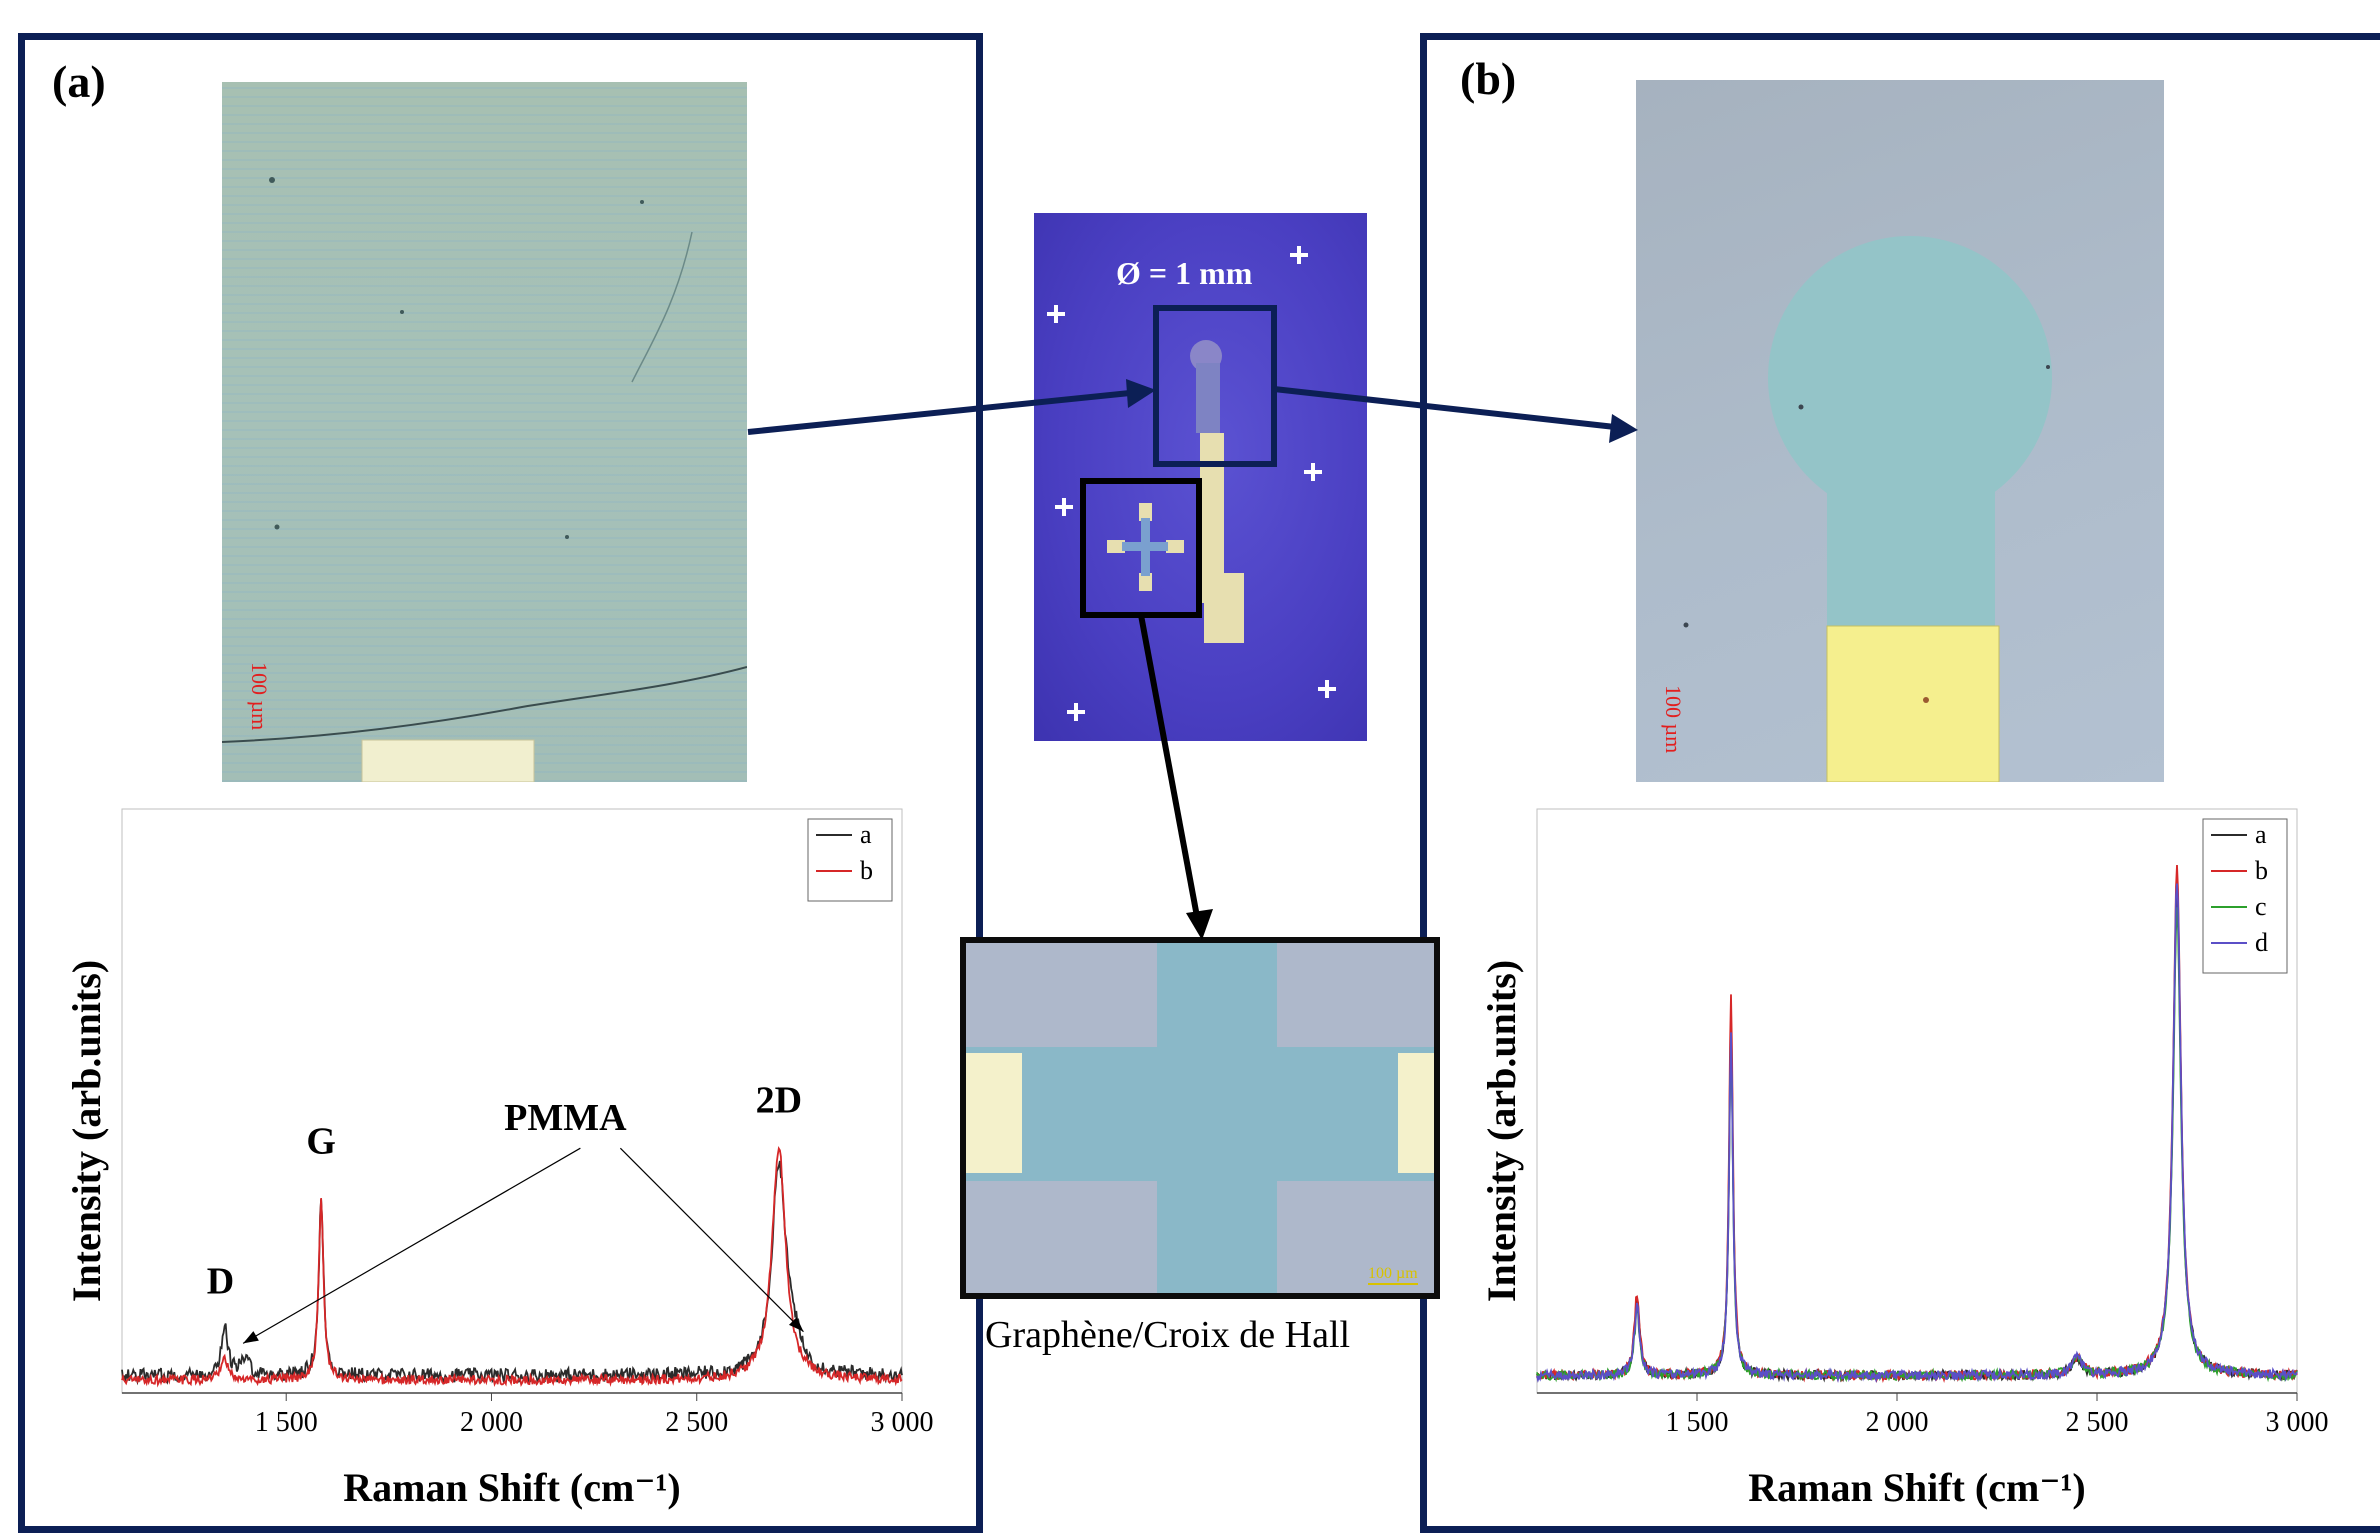 This screenshot has width=2380, height=1533. I want to click on micrograph-a: 100 µm, so click(484, 432).